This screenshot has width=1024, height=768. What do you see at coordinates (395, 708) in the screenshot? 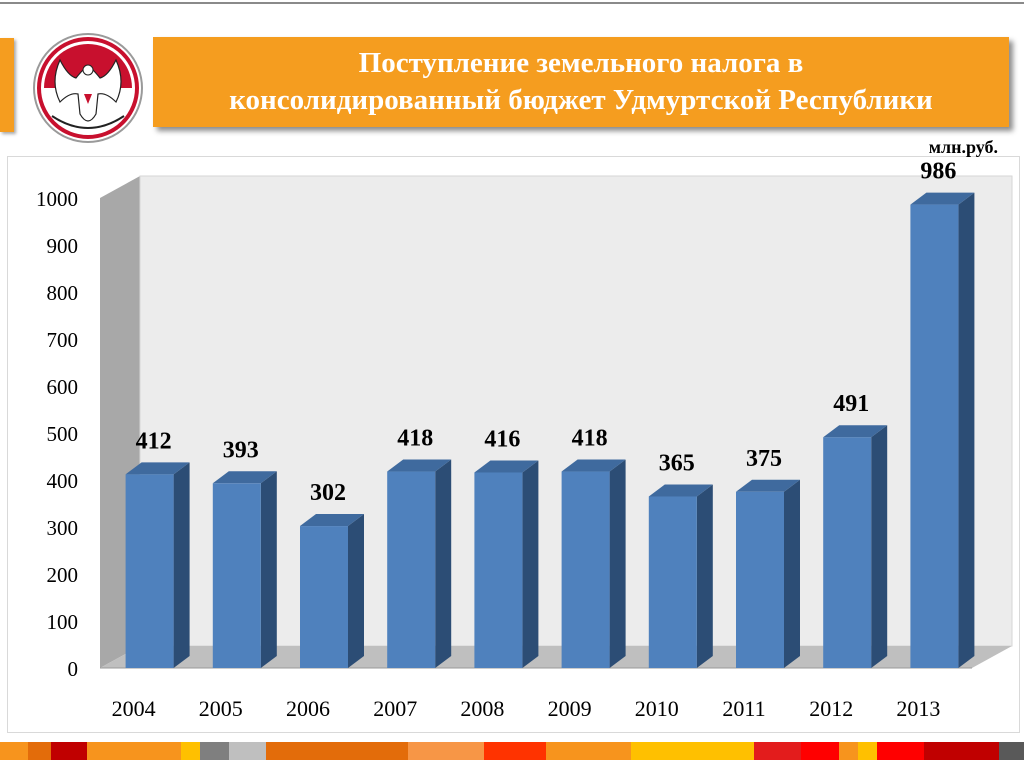
I see `x-tick-label: 2007` at bounding box center [395, 708].